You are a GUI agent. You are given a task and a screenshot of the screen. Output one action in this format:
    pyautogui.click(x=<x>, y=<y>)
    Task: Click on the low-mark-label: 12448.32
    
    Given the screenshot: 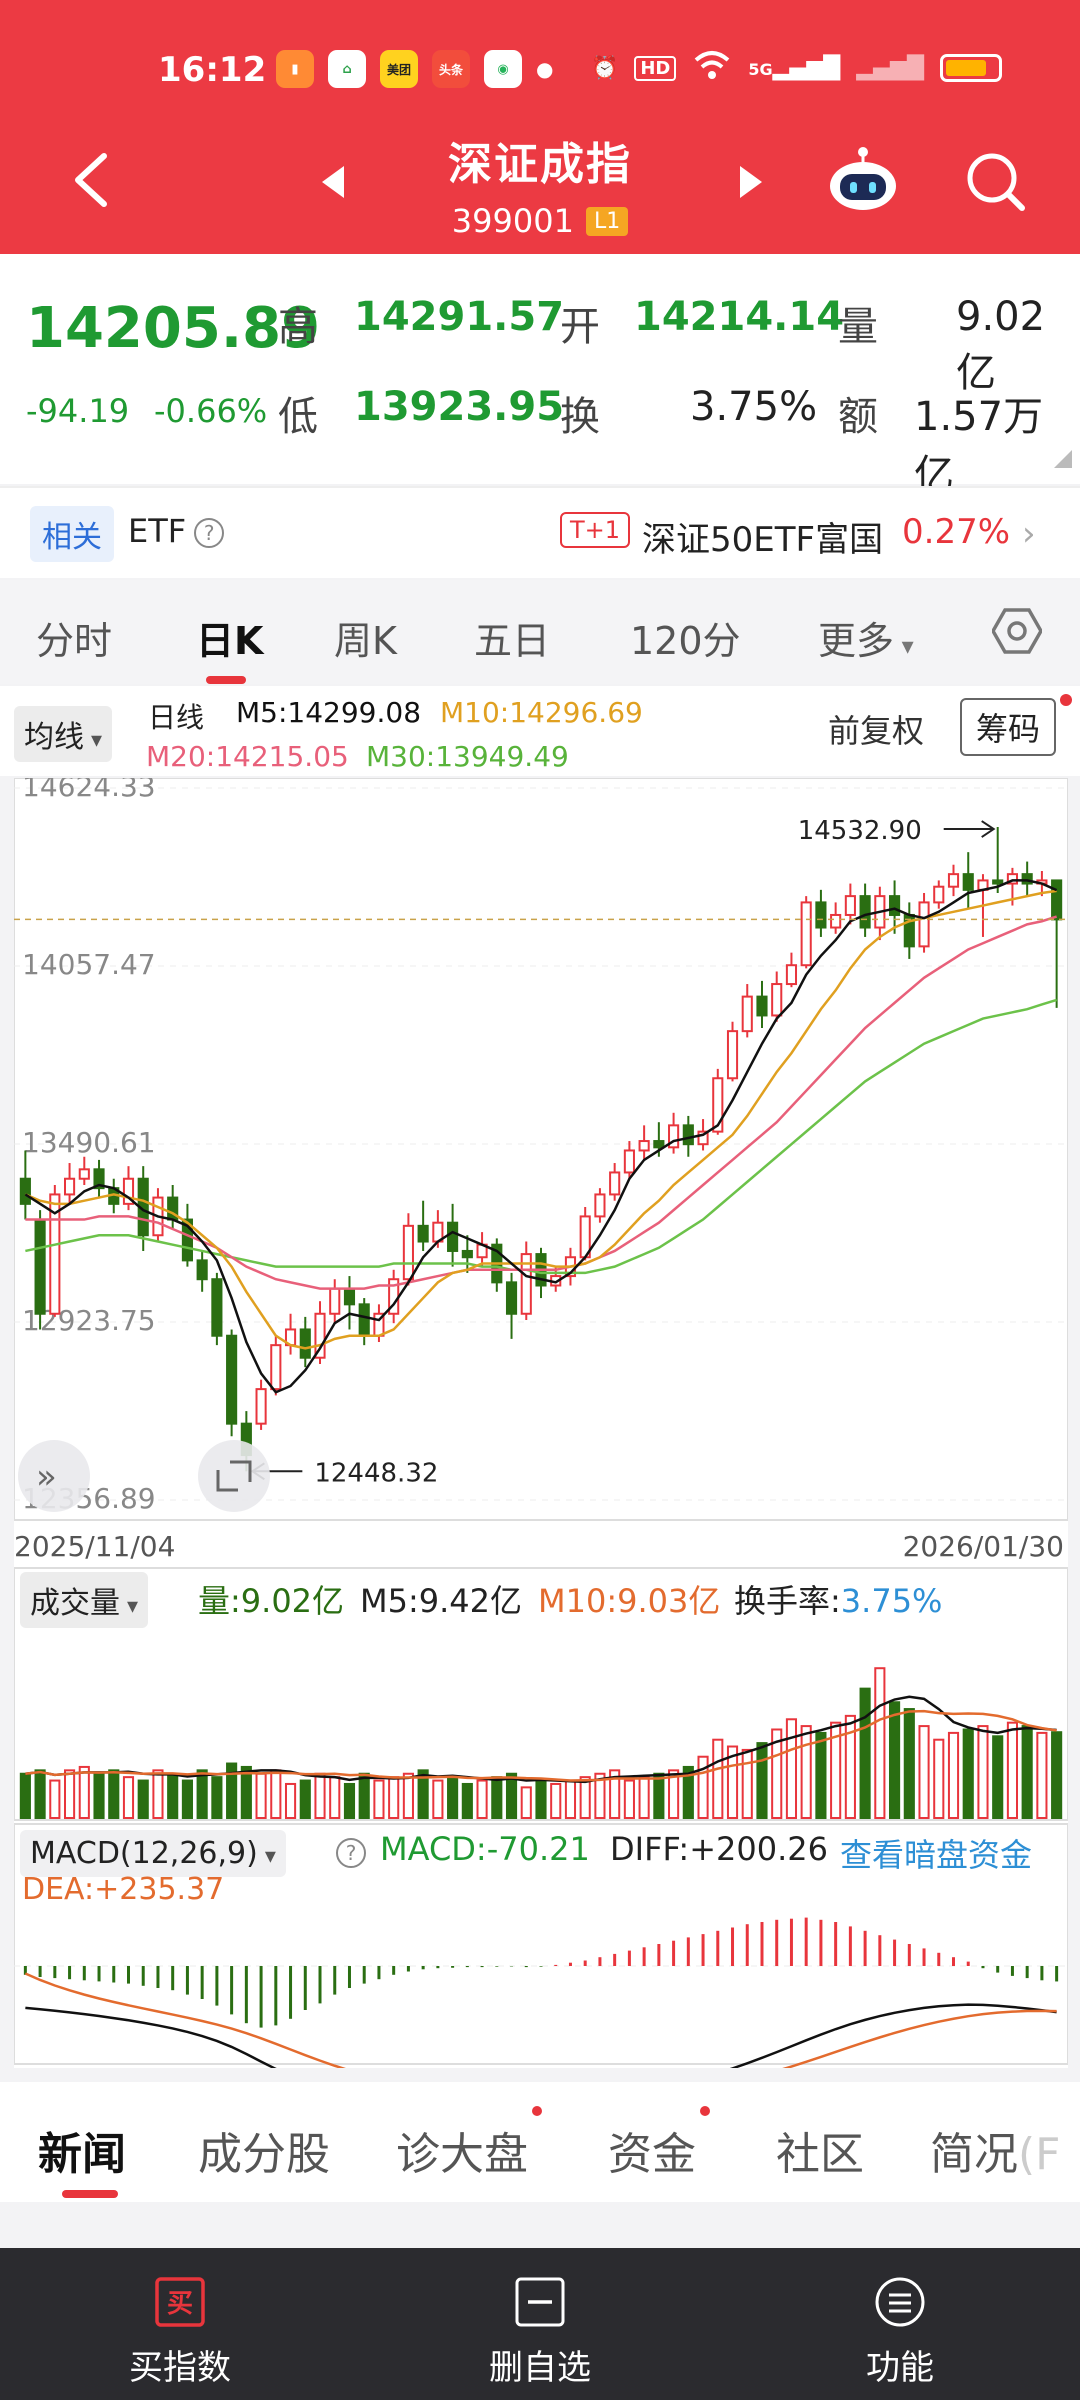 What is the action you would take?
    pyautogui.click(x=376, y=1473)
    